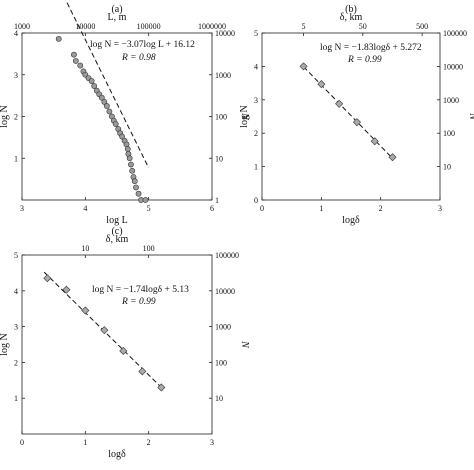  What do you see at coordinates (116, 9) in the screenshot?
I see `panel-label: (a)` at bounding box center [116, 9].